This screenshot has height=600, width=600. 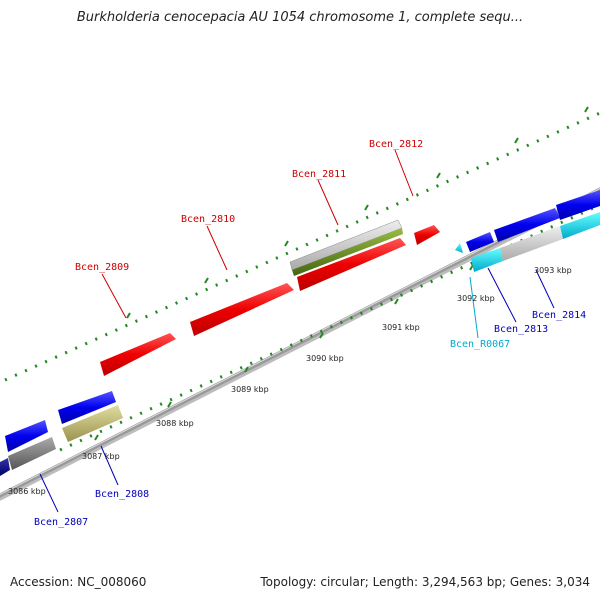 I want to click on scale-tick-label: 3088 kbp, so click(x=175, y=423).